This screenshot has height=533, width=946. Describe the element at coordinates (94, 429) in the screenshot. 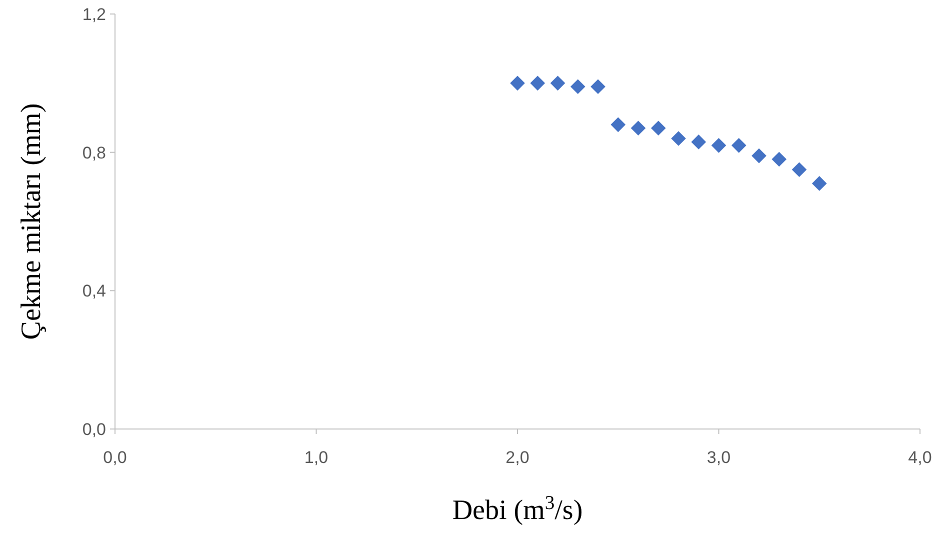

I see `y-tick-label: 0,0` at that location.